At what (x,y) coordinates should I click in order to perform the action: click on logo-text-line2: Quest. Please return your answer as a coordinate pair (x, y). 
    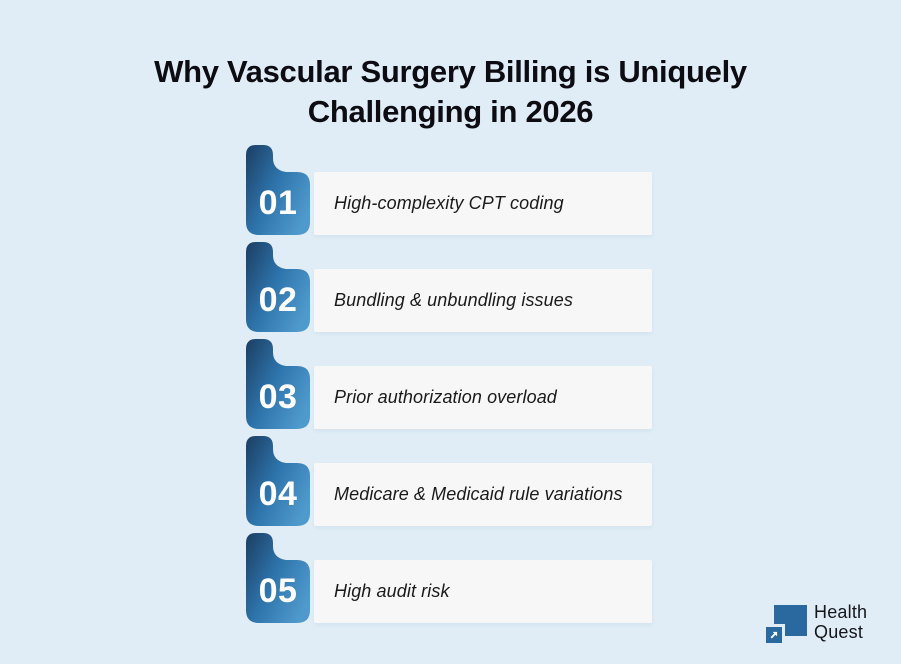
    Looking at the image, I should click on (839, 632).